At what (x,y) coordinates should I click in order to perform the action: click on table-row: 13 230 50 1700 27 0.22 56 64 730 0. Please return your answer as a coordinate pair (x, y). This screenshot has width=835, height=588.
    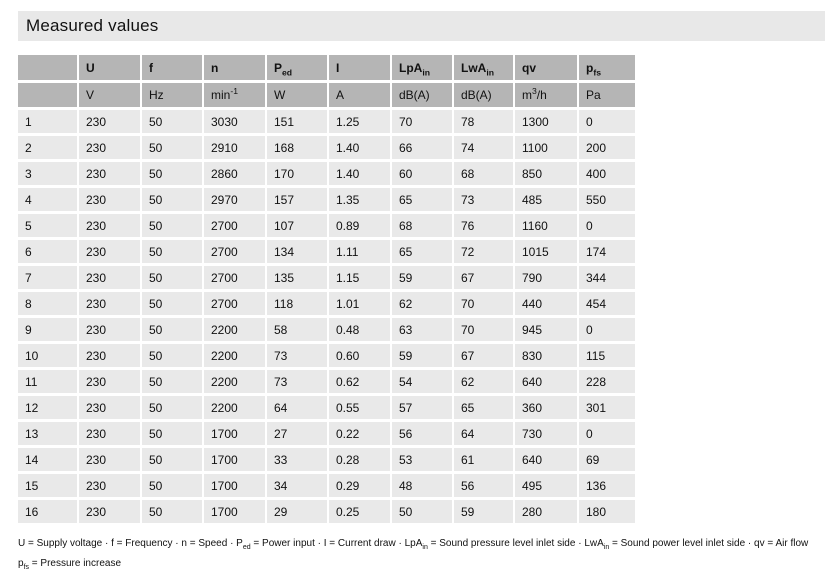
    Looking at the image, I should click on (326, 433).